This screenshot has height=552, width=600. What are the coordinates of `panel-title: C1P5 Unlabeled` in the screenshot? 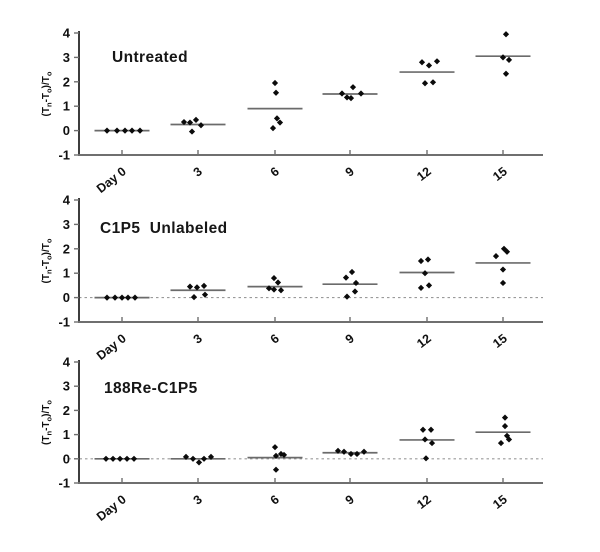 It's located at (163, 228).